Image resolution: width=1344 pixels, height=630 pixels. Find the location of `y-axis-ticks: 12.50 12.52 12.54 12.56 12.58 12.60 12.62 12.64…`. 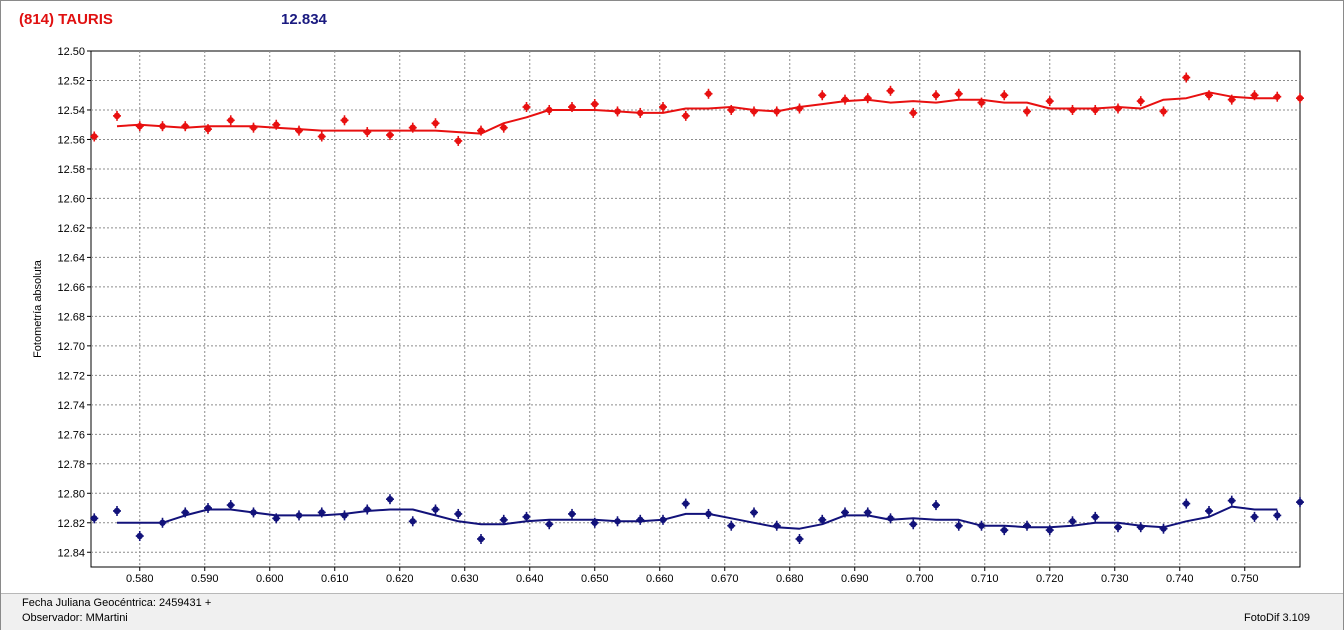

y-axis-ticks: 12.50 12.52 12.54 12.56 12.58 12.60 12.62 12.64… is located at coordinates (74, 302).